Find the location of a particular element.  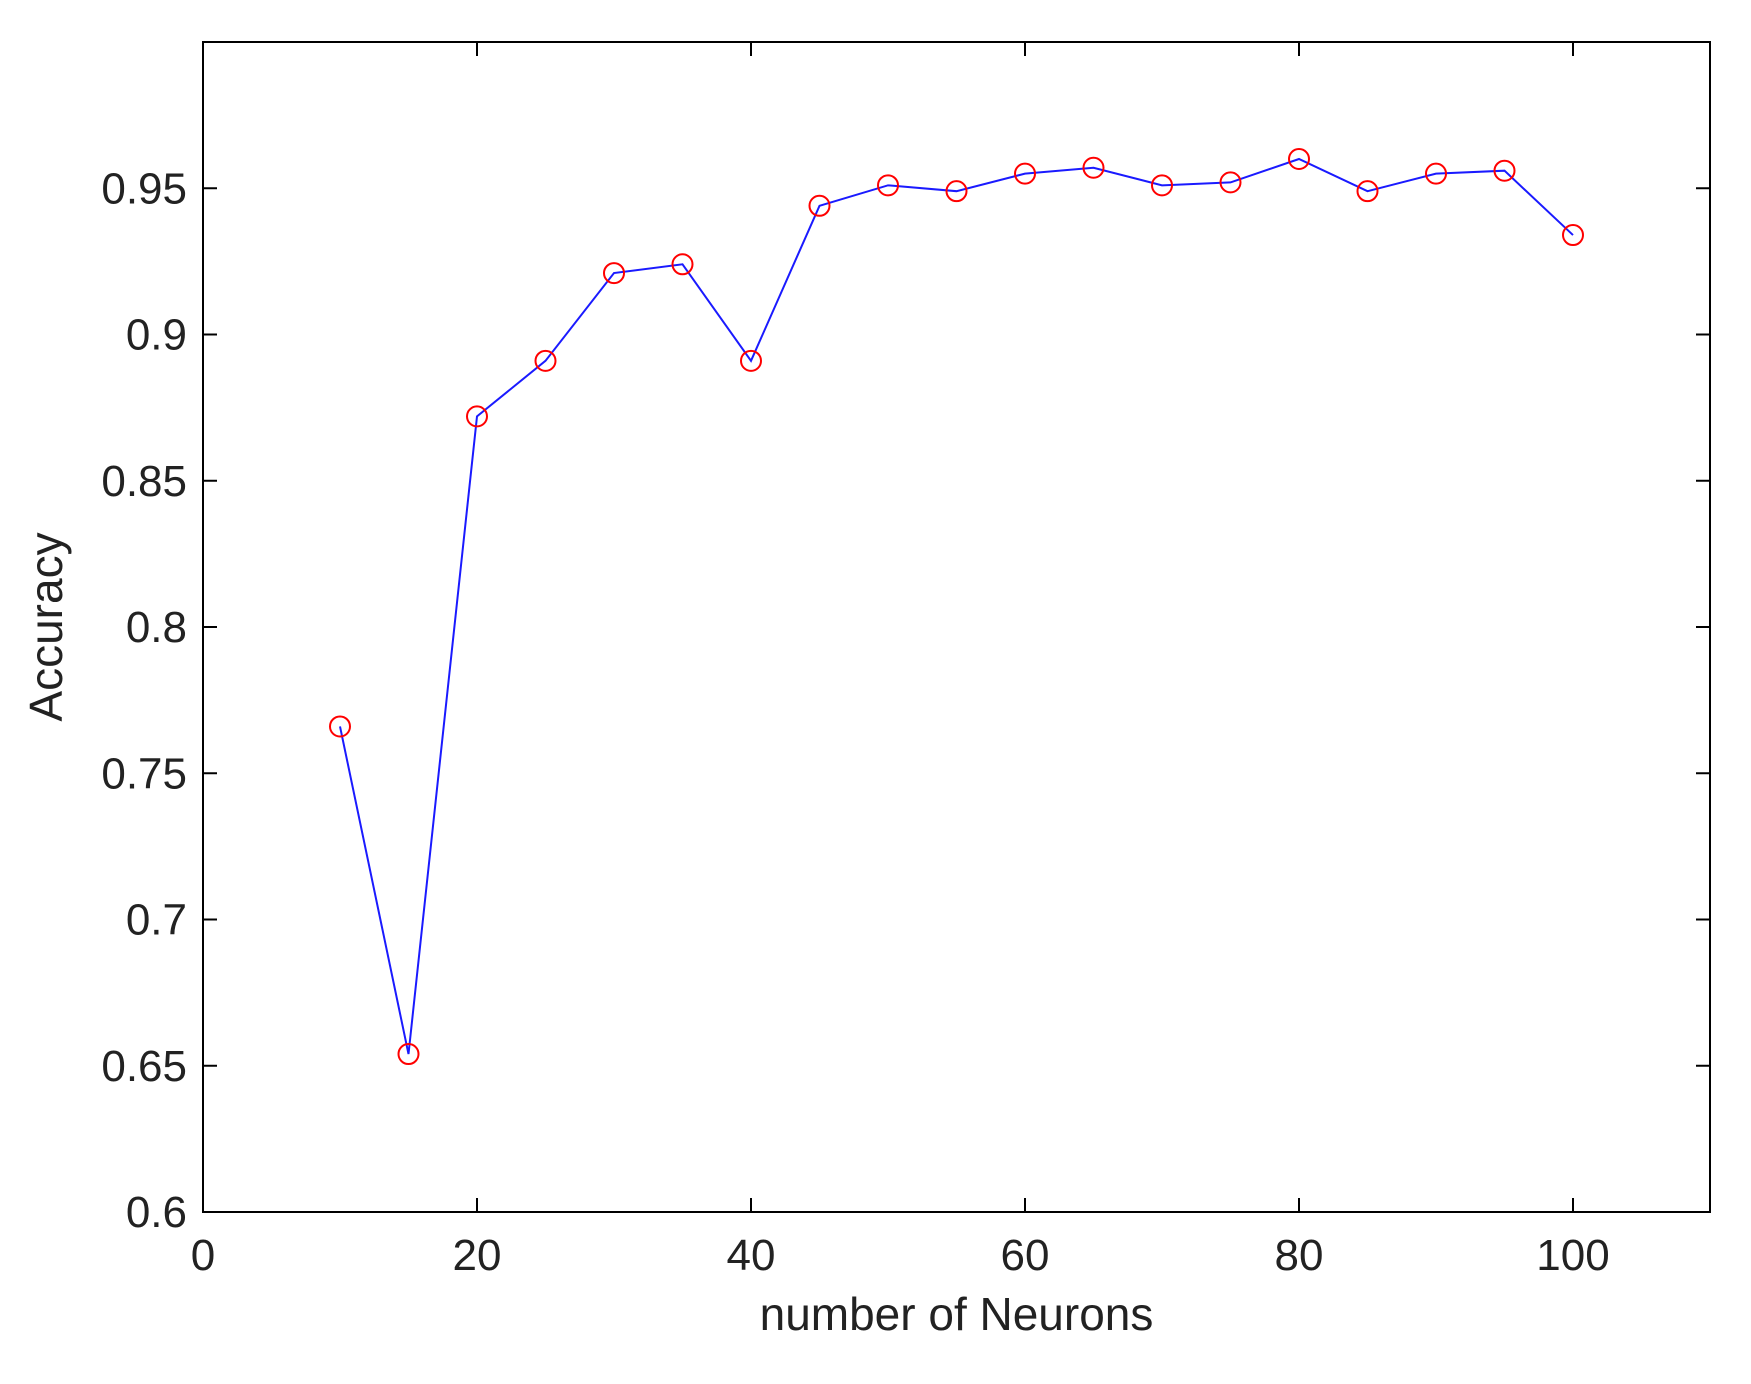

y-tick-label: 0.75 is located at coordinates (144, 773).